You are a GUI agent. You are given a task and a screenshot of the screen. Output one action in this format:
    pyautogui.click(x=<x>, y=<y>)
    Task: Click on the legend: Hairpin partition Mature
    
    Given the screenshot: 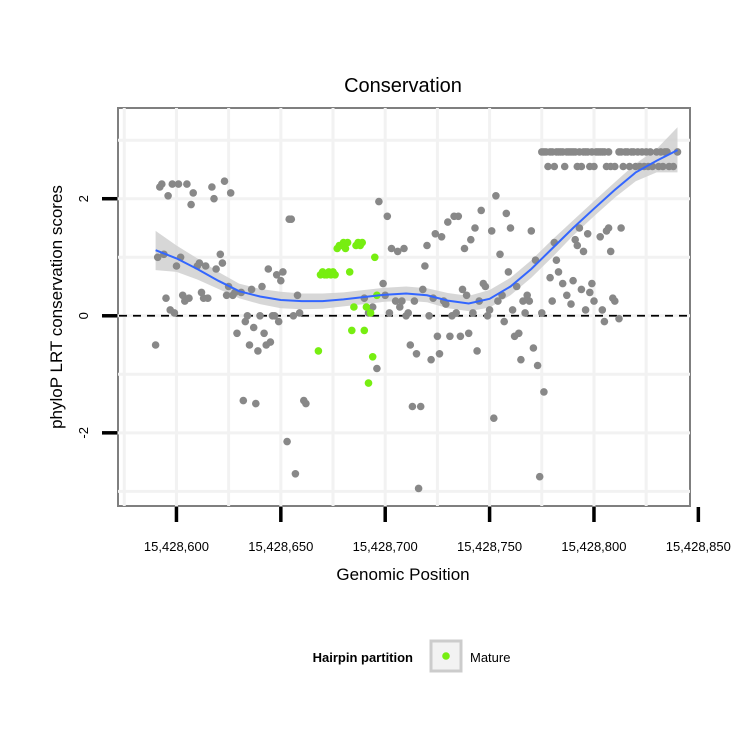 What is the action you would take?
    pyautogui.click(x=411, y=656)
    